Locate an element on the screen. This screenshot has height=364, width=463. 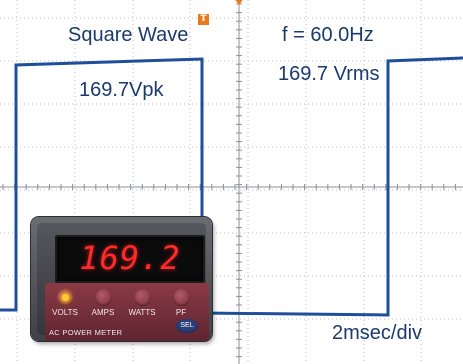
volts-indicator-led is located at coordinates (65, 297).